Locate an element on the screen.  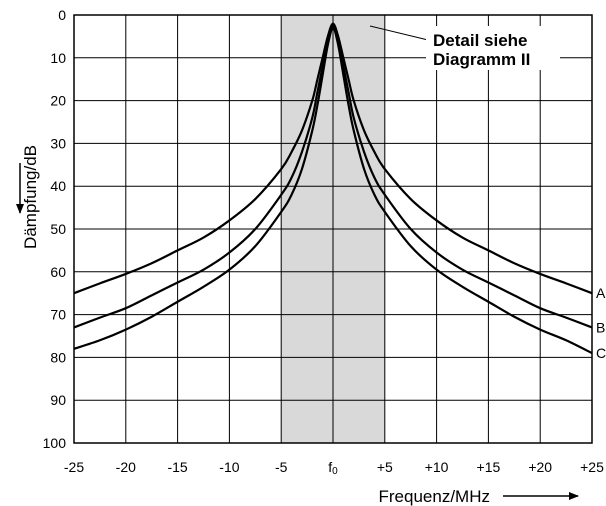
y-tick-label: 20 is located at coordinates (58, 101).